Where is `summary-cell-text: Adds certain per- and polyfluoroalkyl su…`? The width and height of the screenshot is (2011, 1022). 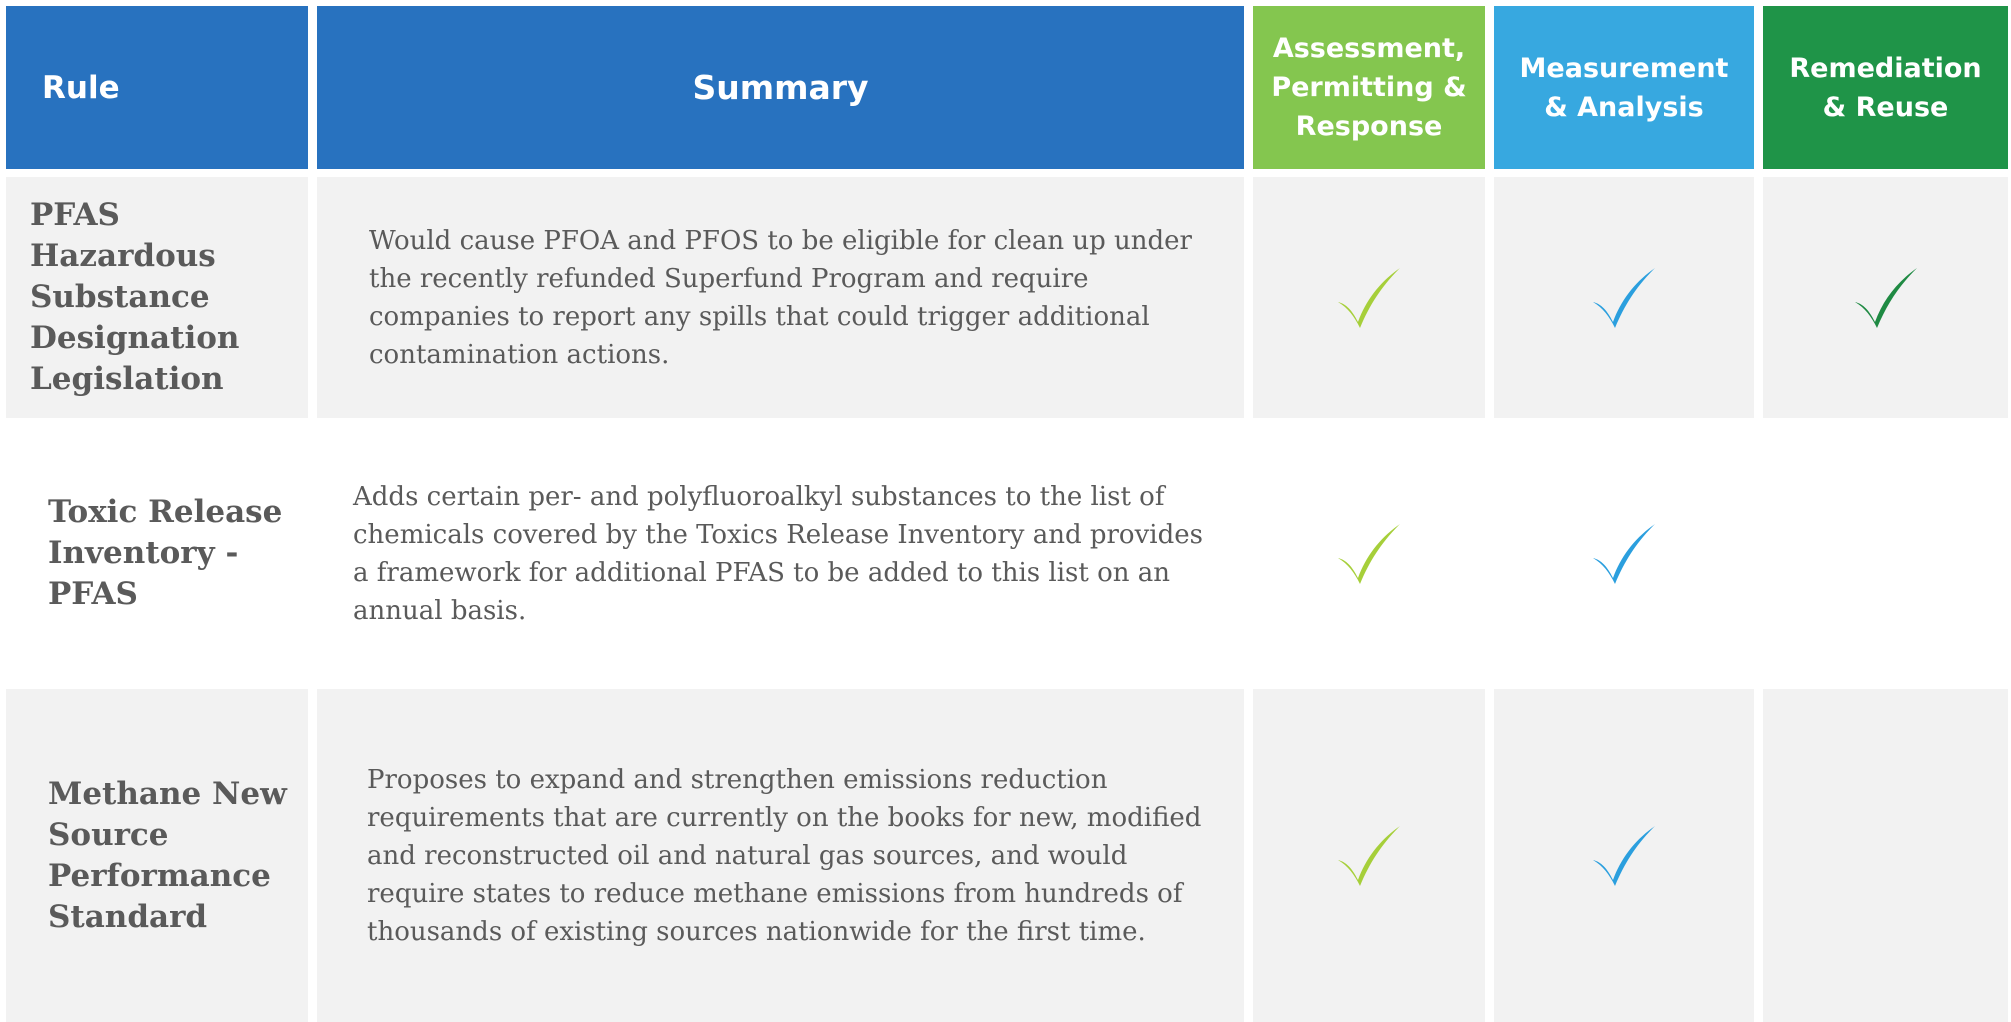
summary-cell-text: Adds certain per- and polyfluoroalkyl su… is located at coordinates (778, 553).